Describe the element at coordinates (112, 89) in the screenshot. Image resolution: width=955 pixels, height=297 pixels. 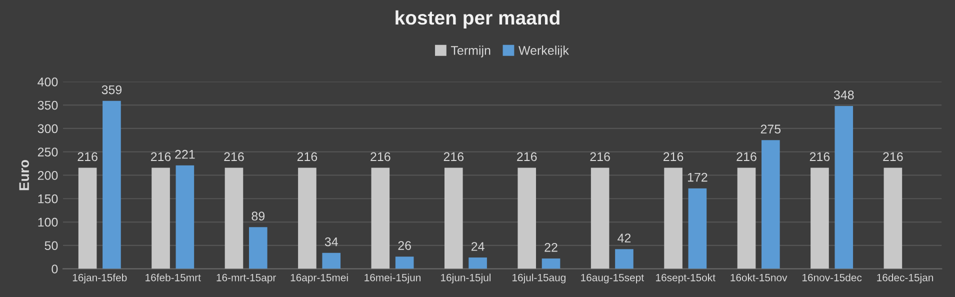
I see `data-label: 359` at that location.